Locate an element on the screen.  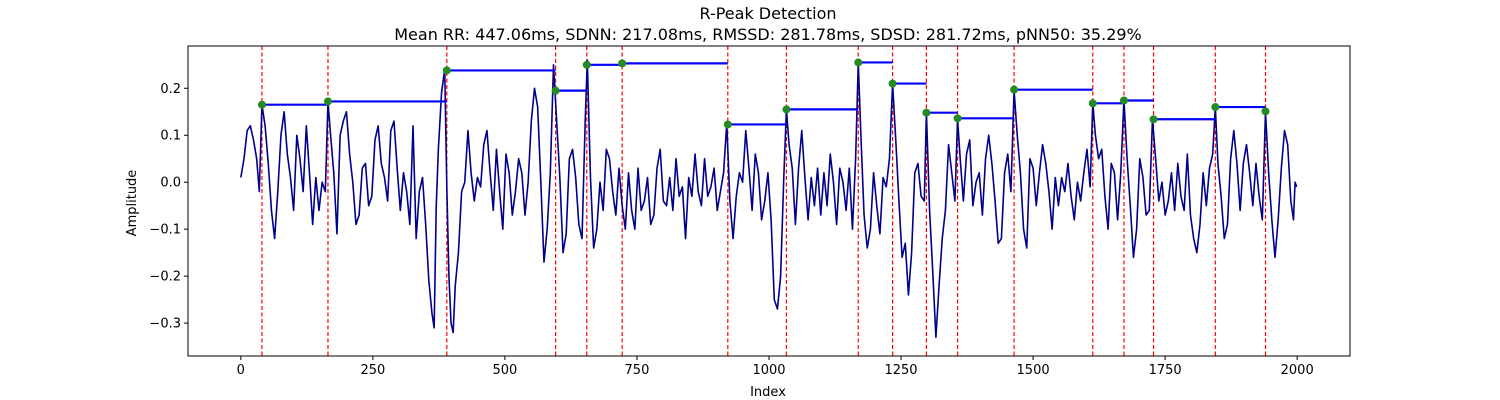
x-tick-label-6: 1500 is located at coordinates (1033, 370).